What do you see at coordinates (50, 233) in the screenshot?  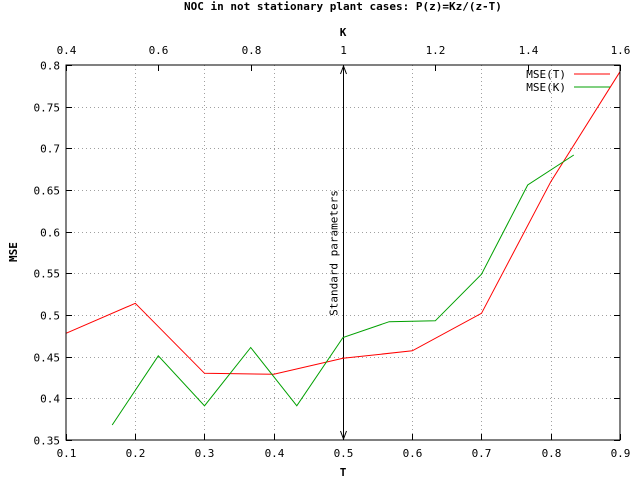 I see `y-tick-label: 0.6` at bounding box center [50, 233].